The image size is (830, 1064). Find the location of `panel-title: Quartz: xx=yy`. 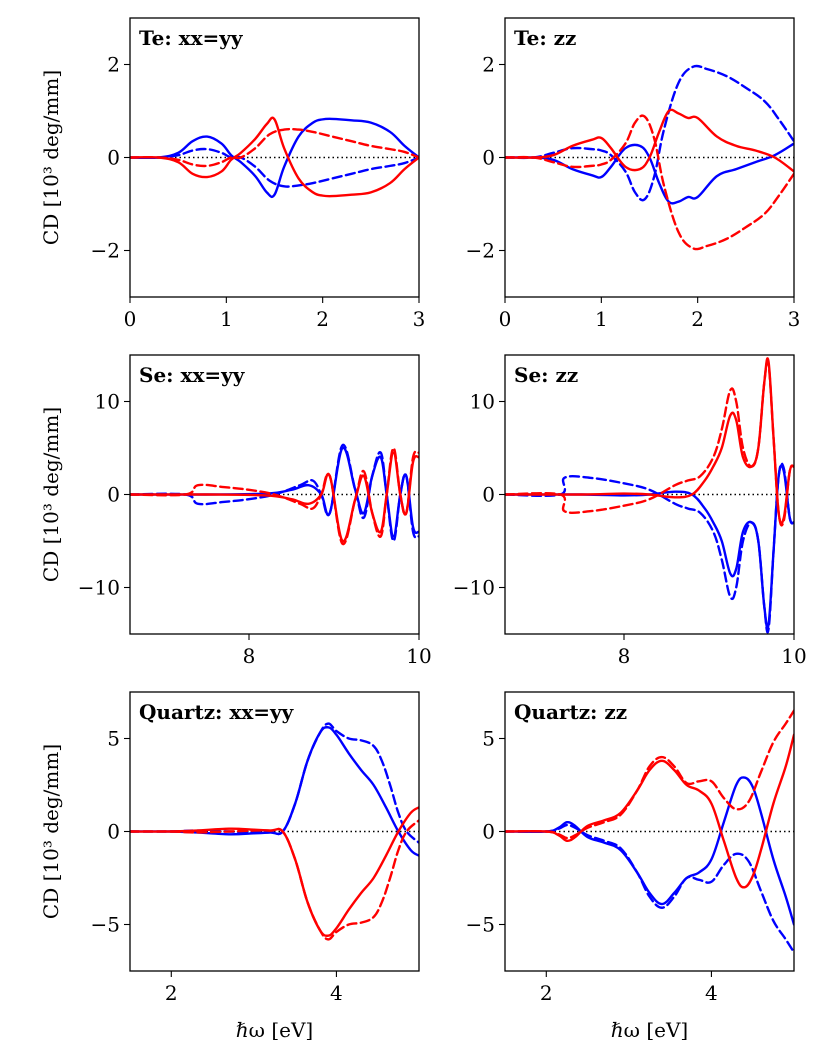

panel-title: Quartz: xx=yy is located at coordinates (217, 712).